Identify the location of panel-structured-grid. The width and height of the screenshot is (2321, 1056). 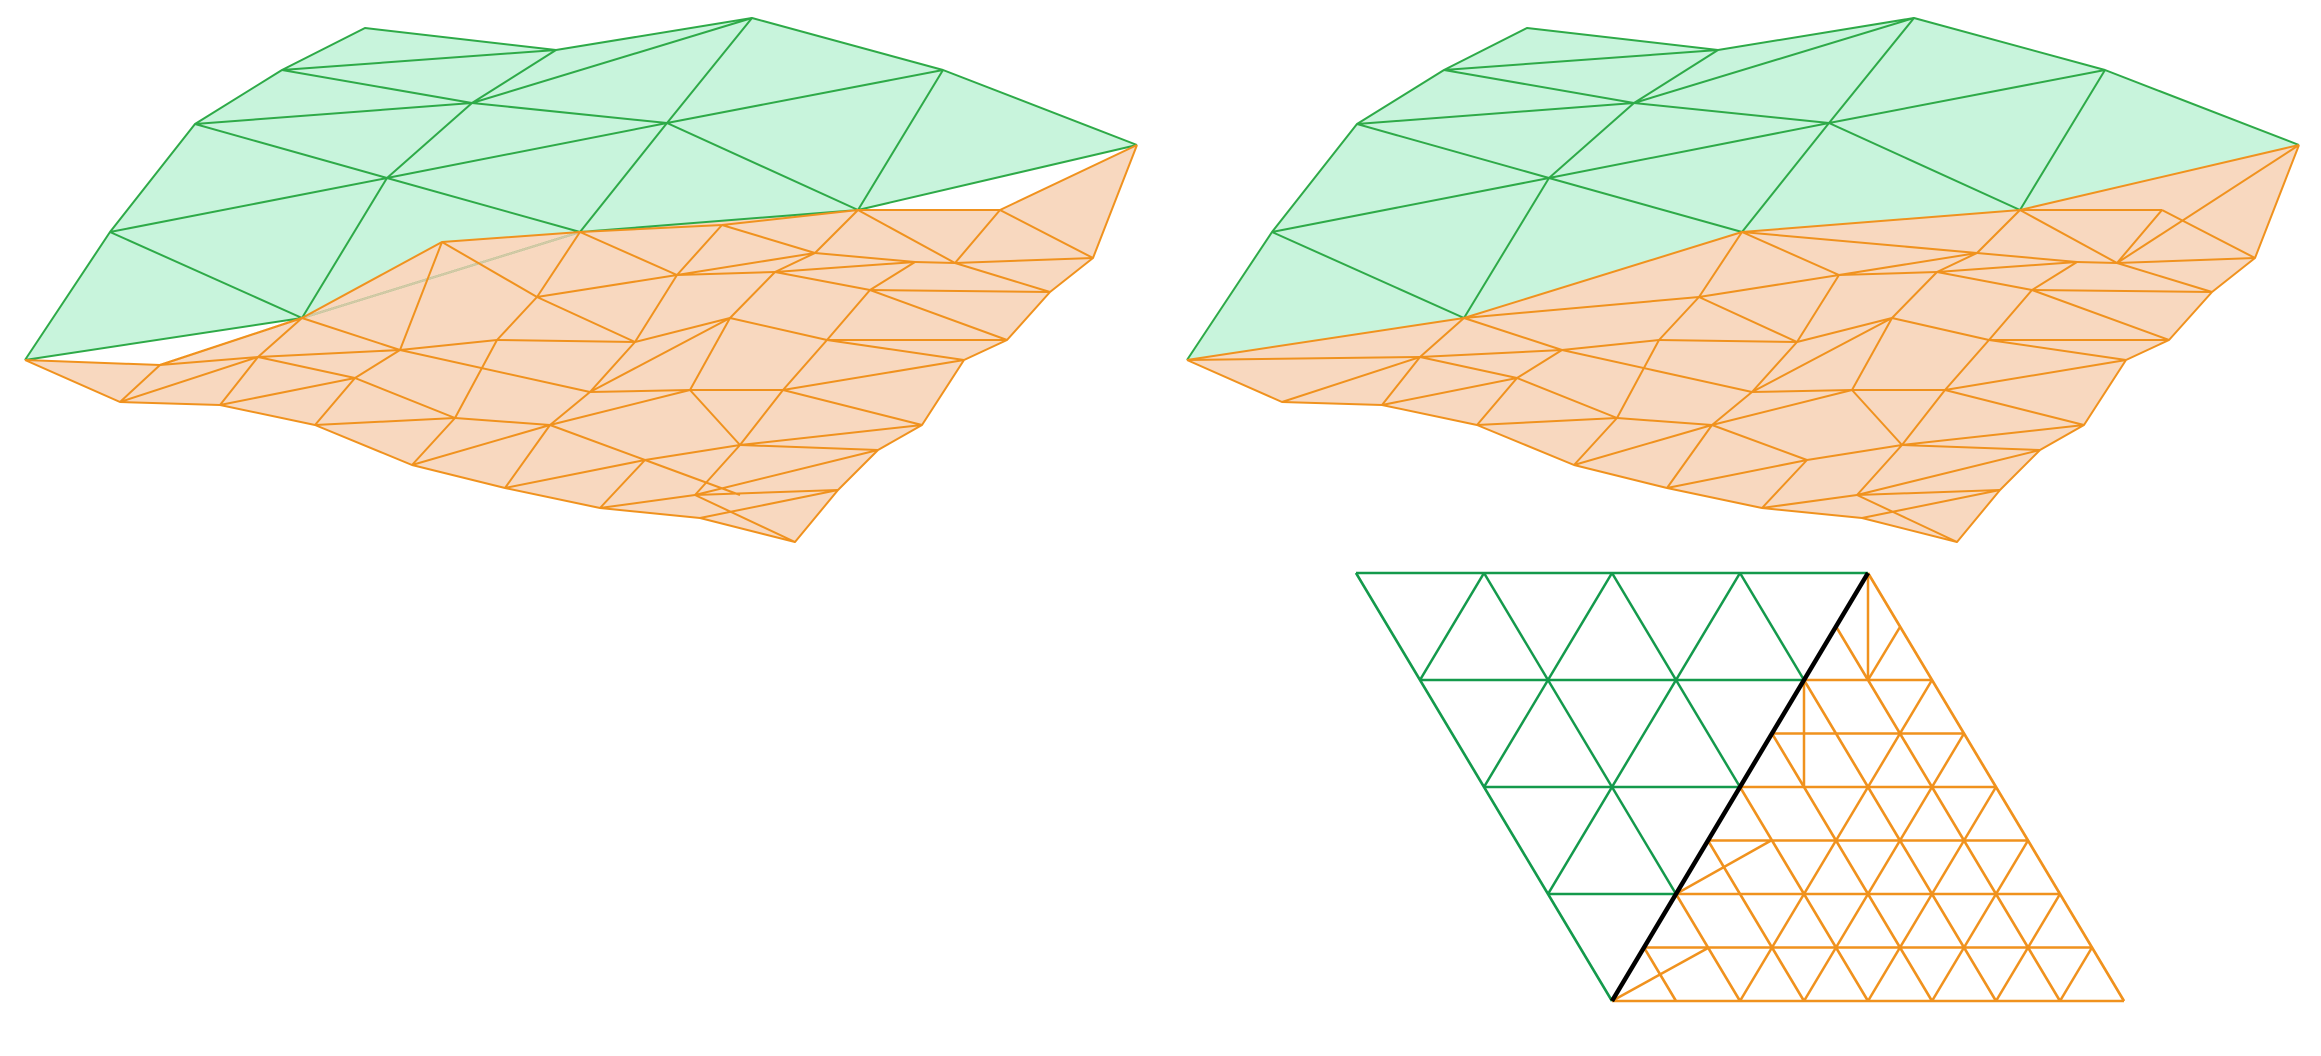
(1740, 787).